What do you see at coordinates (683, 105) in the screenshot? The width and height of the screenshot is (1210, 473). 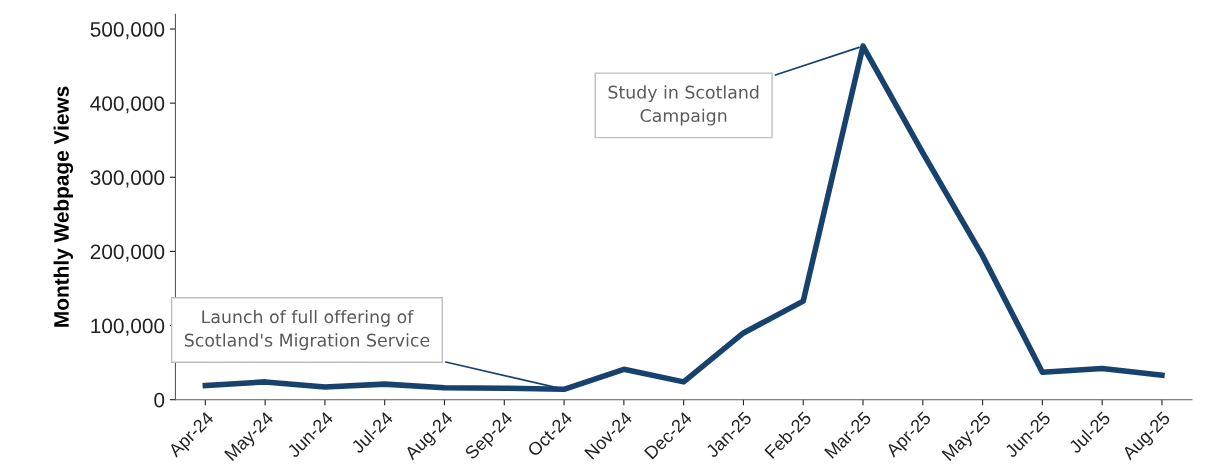 I see `annotation: Study in Scotland Campaign` at bounding box center [683, 105].